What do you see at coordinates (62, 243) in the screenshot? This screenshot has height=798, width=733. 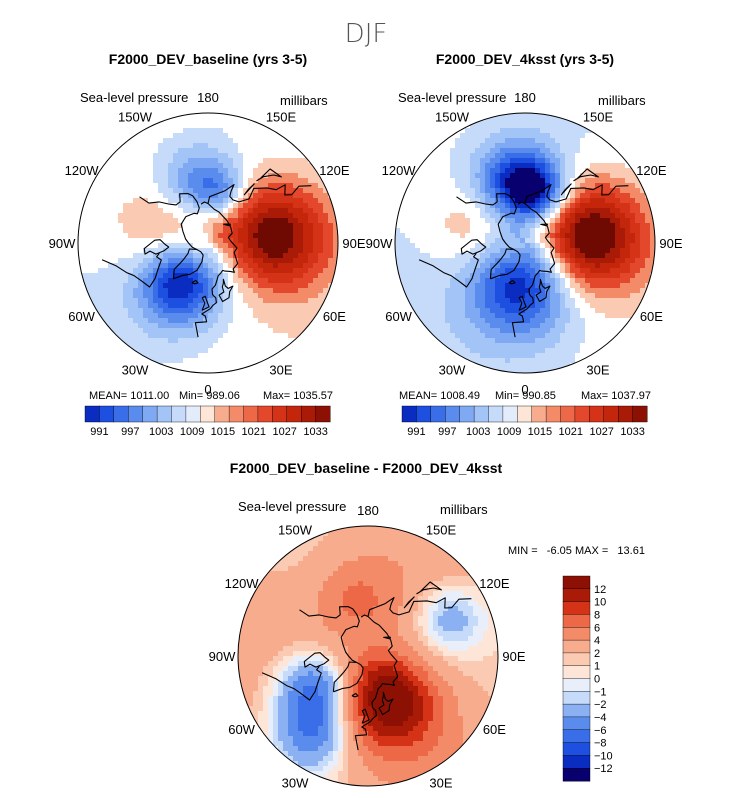 I see `longitude-label: 90W` at bounding box center [62, 243].